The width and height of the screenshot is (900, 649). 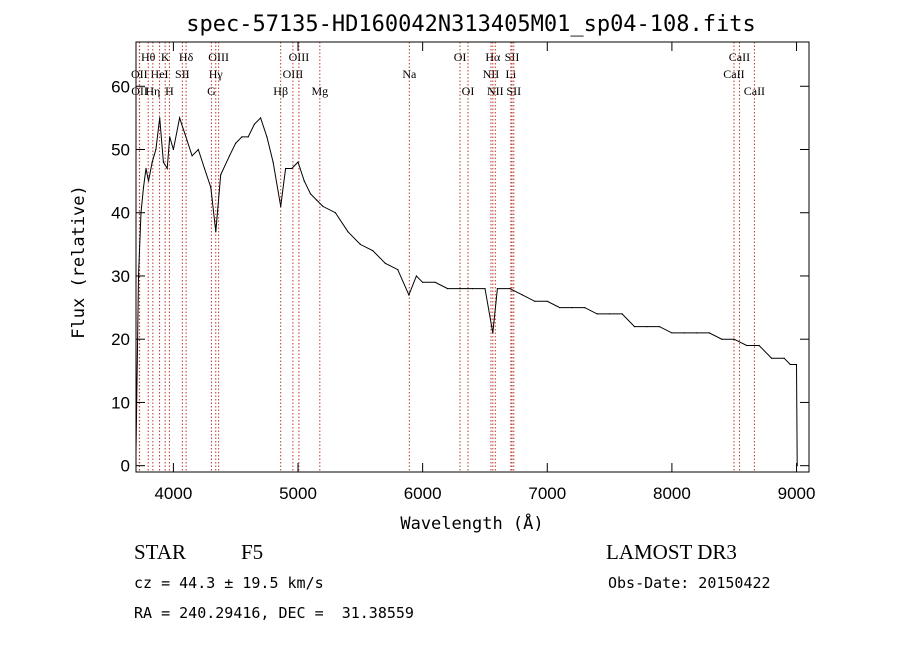 I want to click on line-label-10: Hγ, so click(x=216, y=74).